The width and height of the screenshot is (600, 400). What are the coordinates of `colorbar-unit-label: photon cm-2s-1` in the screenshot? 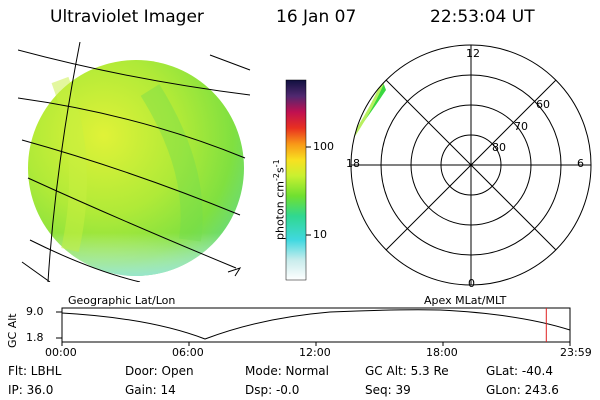 It's located at (279, 199).